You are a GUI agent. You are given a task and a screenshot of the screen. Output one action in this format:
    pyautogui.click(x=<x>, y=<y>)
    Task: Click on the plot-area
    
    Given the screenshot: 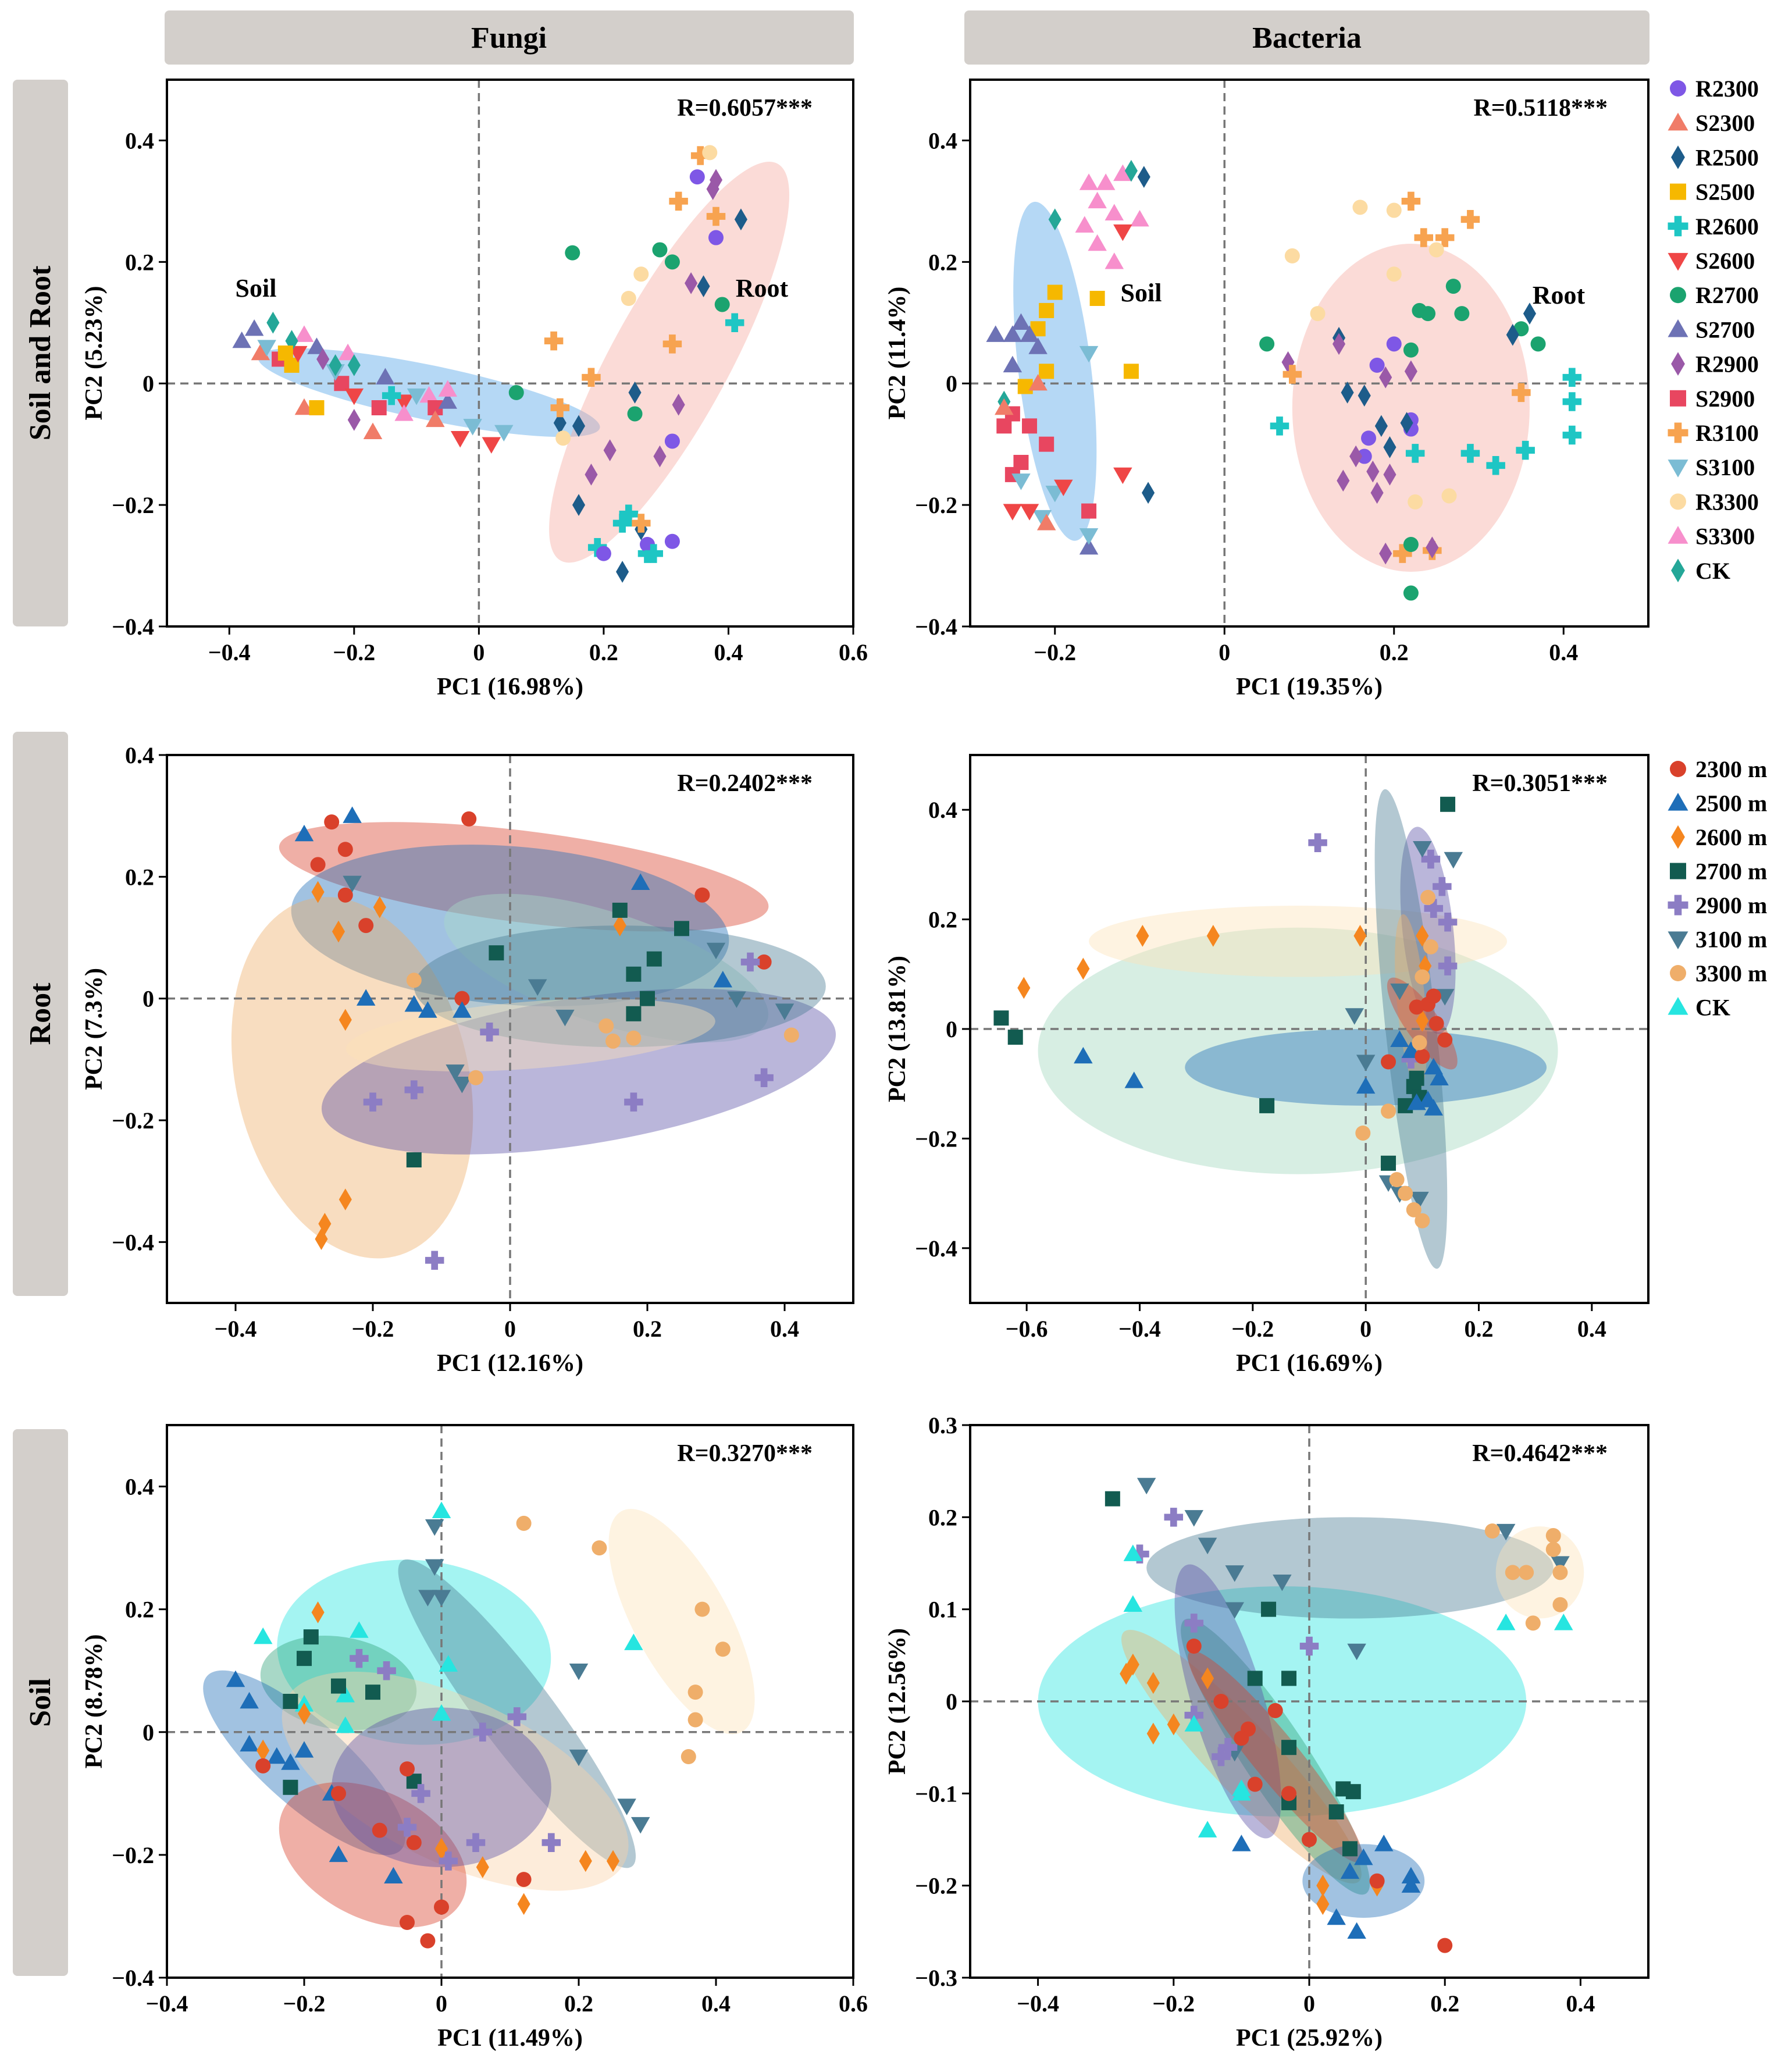 What is the action you would take?
    pyautogui.click(x=1309, y=1029)
    